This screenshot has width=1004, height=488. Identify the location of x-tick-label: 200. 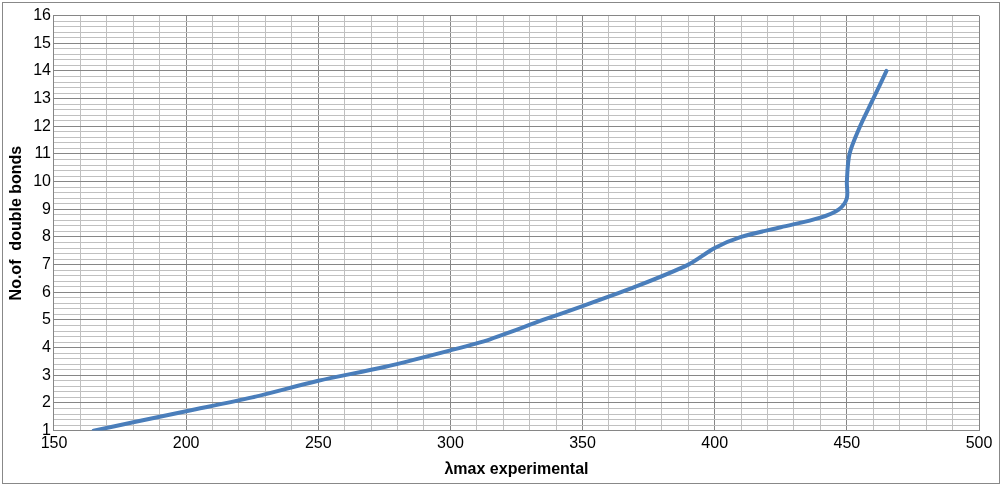
(186, 442).